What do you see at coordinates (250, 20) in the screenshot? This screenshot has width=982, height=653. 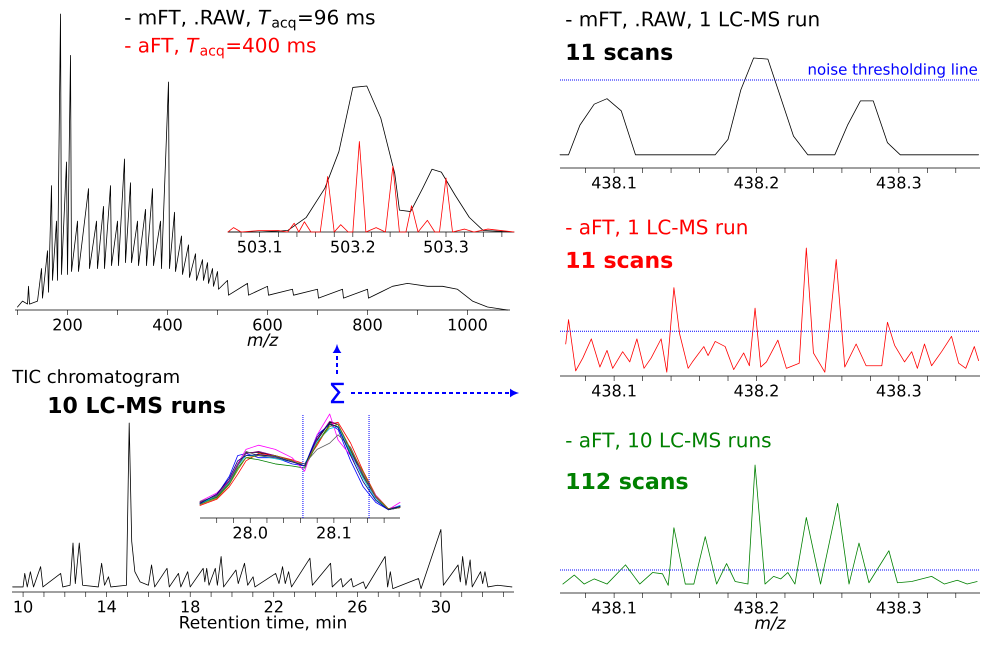 I see `text: - mFT, .RAW, T$_{acq}$=96 ms` at bounding box center [250, 20].